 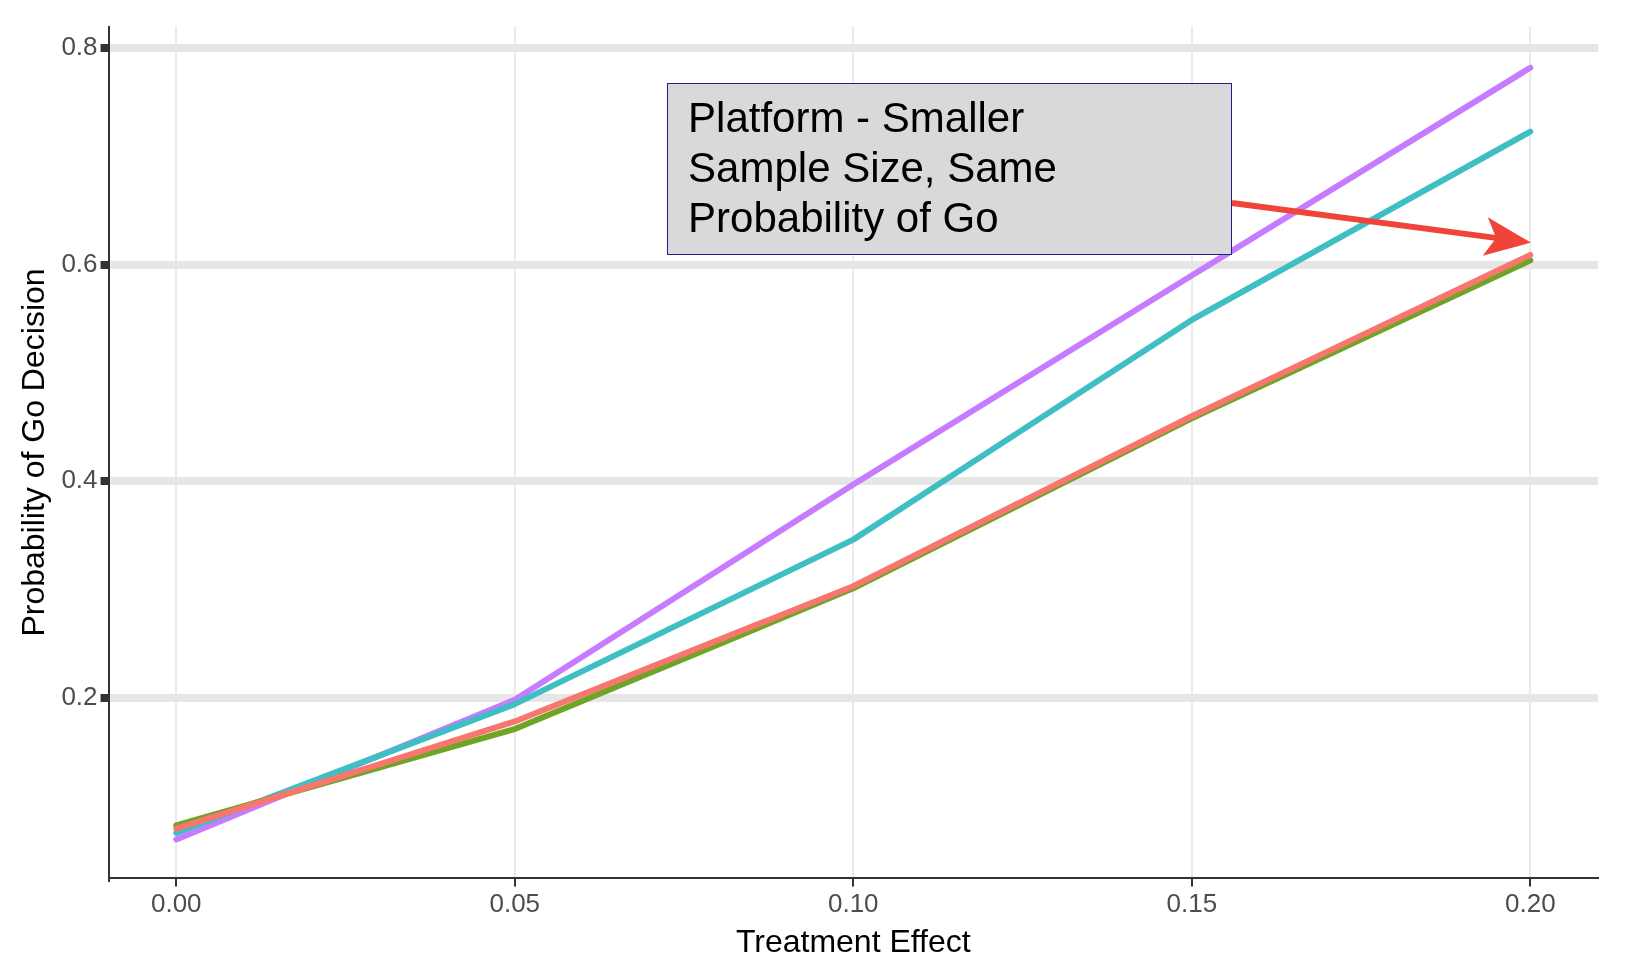 What do you see at coordinates (79, 46) in the screenshot?
I see `y-tick-label: 0.8` at bounding box center [79, 46].